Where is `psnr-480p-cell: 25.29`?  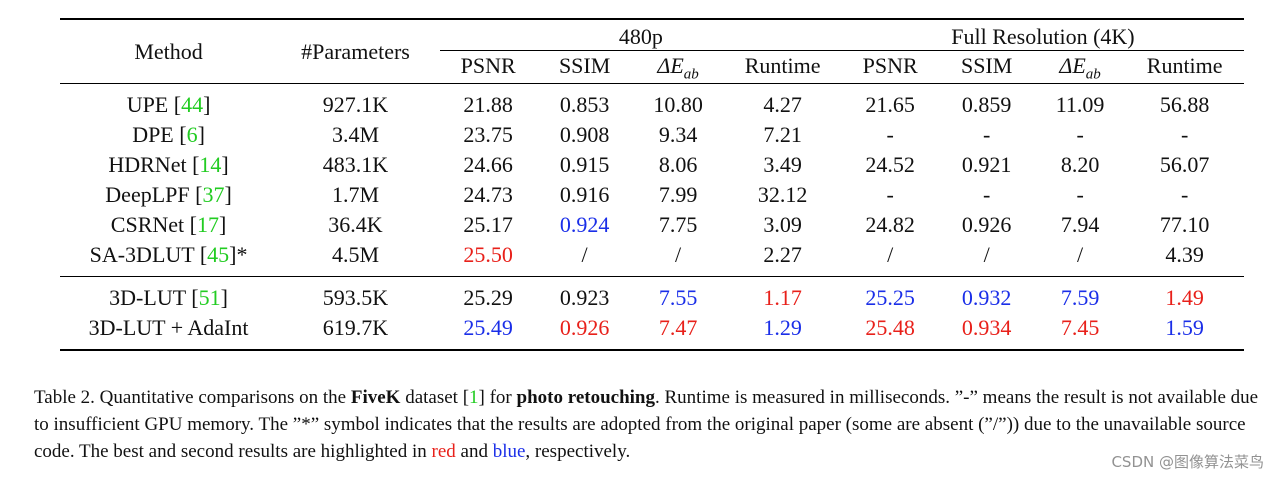 psnr-480p-cell: 25.29 is located at coordinates (488, 298).